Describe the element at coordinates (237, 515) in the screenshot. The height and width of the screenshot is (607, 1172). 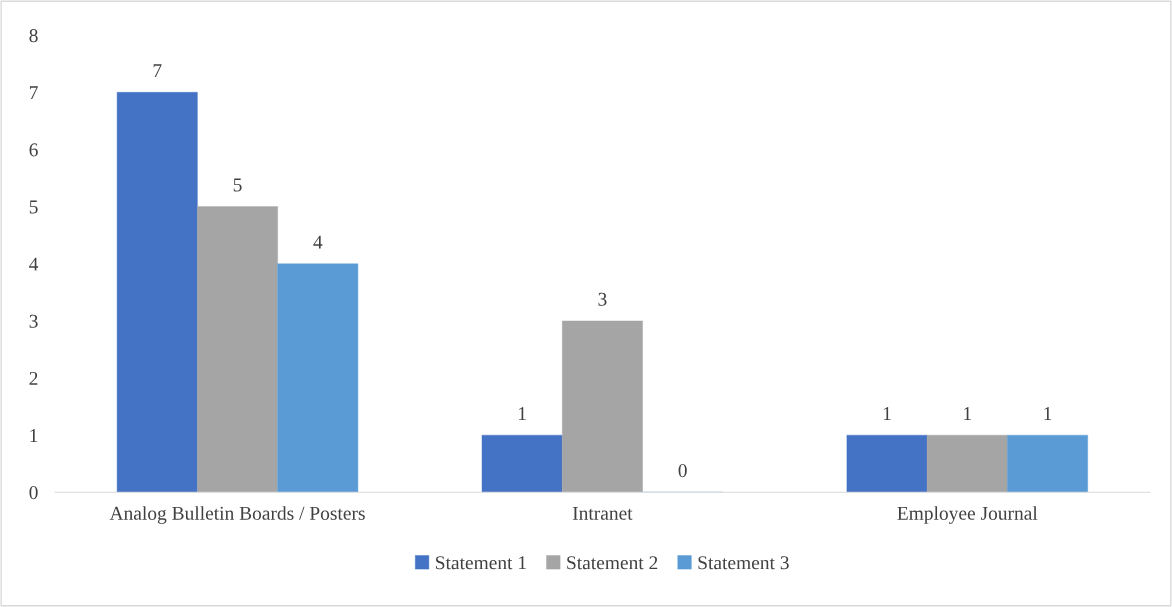
I see `x-tick-label: Analog Bulletin Boards / Posters` at that location.